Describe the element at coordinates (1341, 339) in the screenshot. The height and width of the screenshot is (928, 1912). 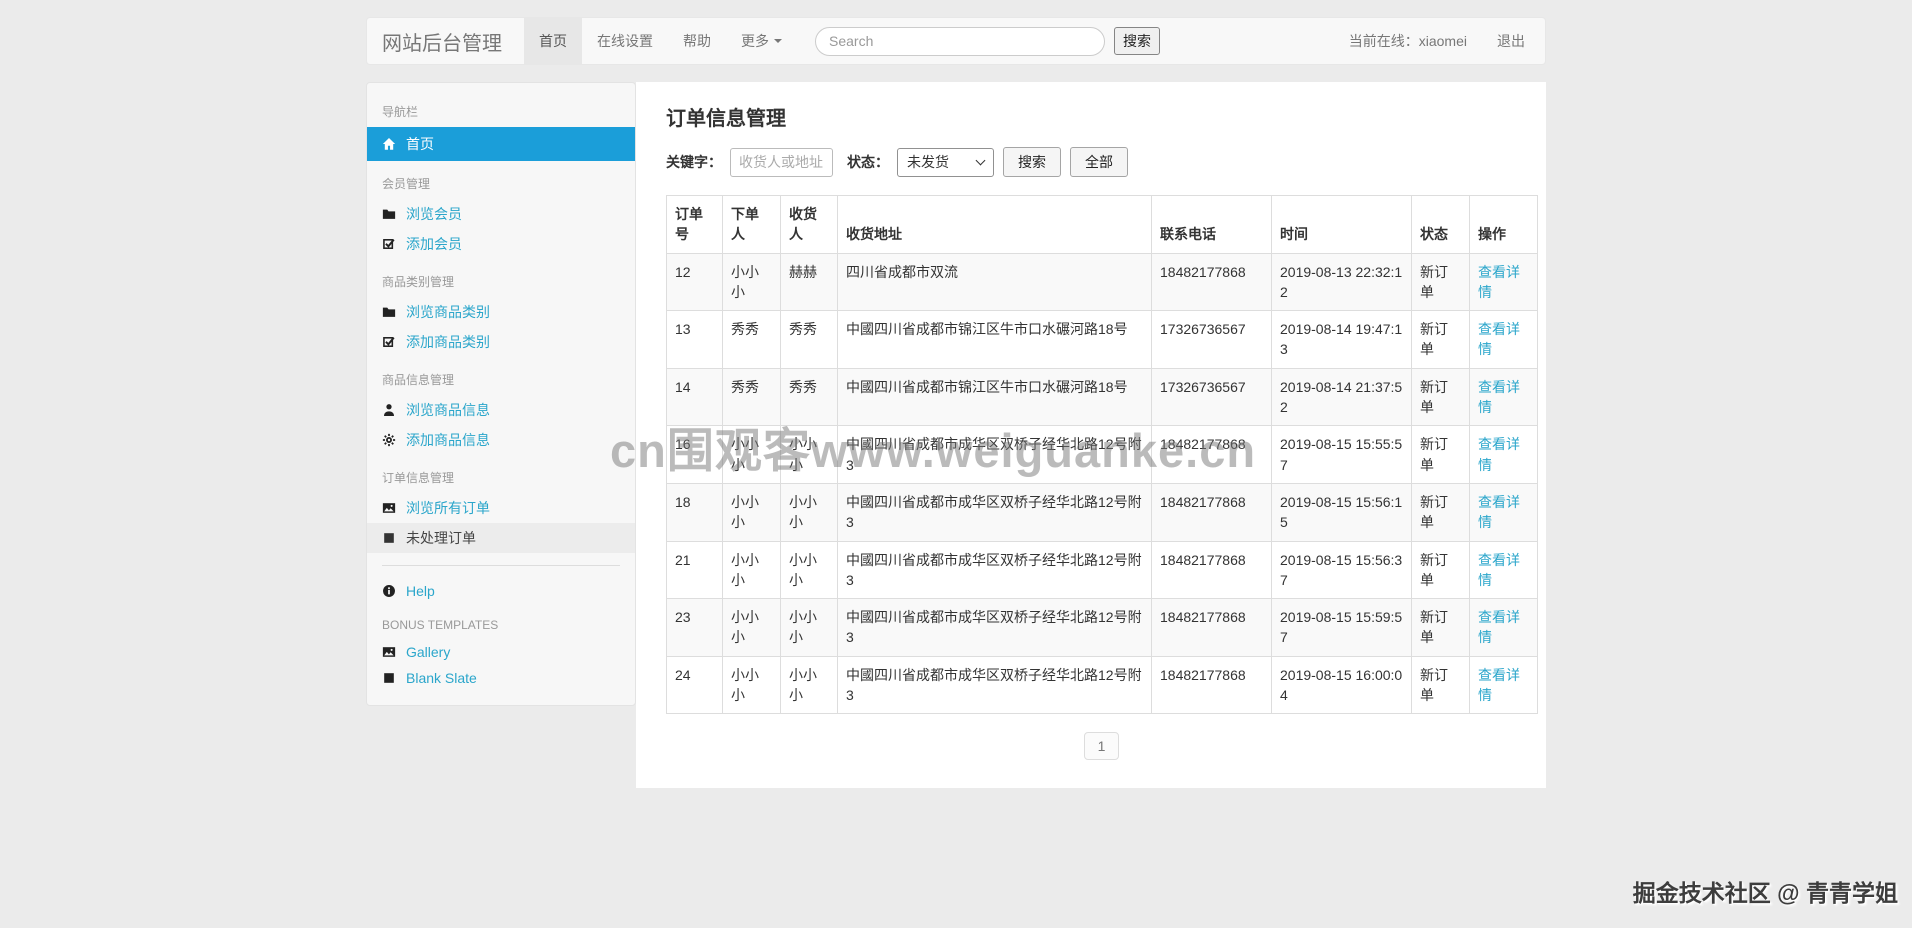
I see `cell-time: 2019-08-14 19:47:13` at that location.